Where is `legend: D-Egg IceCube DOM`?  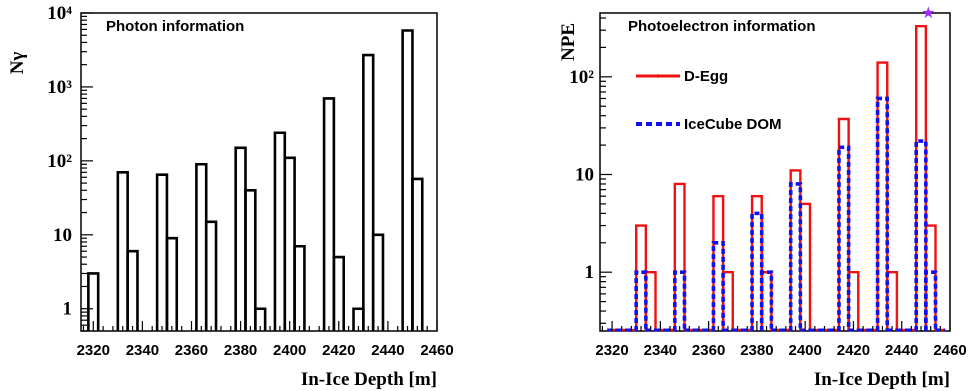
legend: D-Egg IceCube DOM is located at coordinates (709, 100).